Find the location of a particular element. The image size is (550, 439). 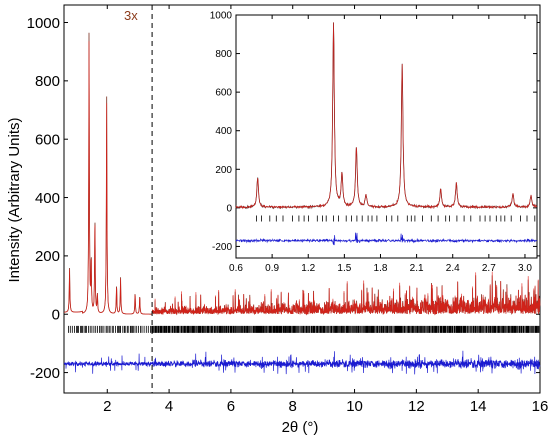

main-y-tick-label: 1000 is located at coordinates (43, 23).